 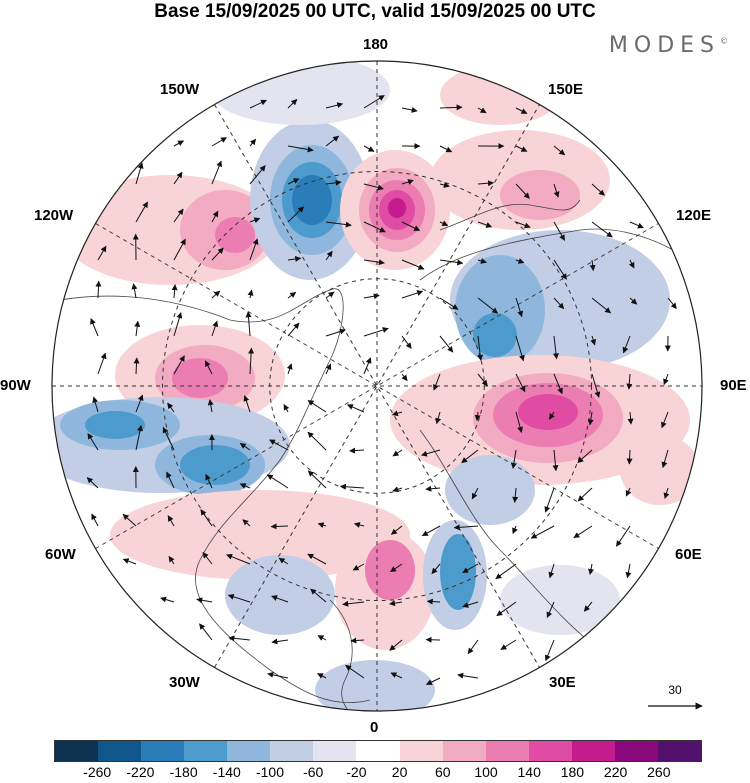 I want to click on vector-reference-label: 30, so click(x=675, y=690).